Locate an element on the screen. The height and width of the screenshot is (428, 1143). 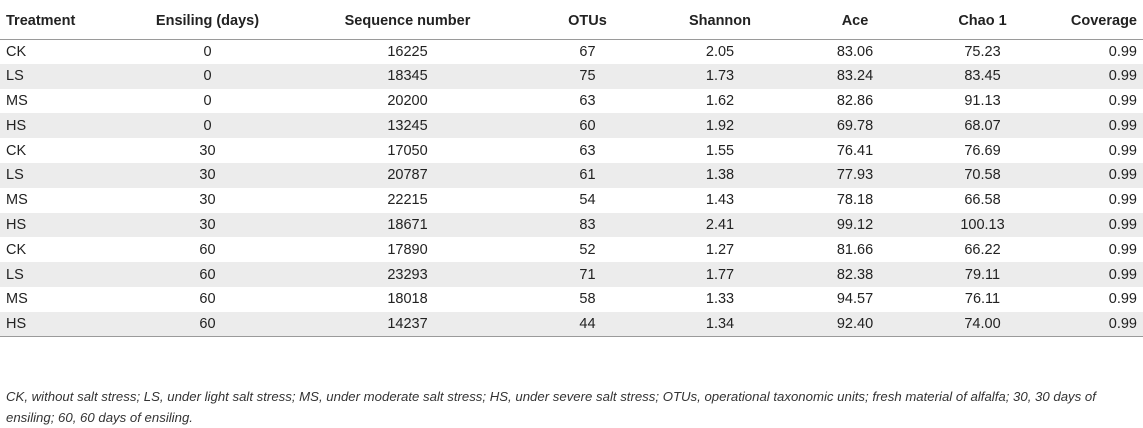
cell-shannon: 1.34 is located at coordinates (720, 324).